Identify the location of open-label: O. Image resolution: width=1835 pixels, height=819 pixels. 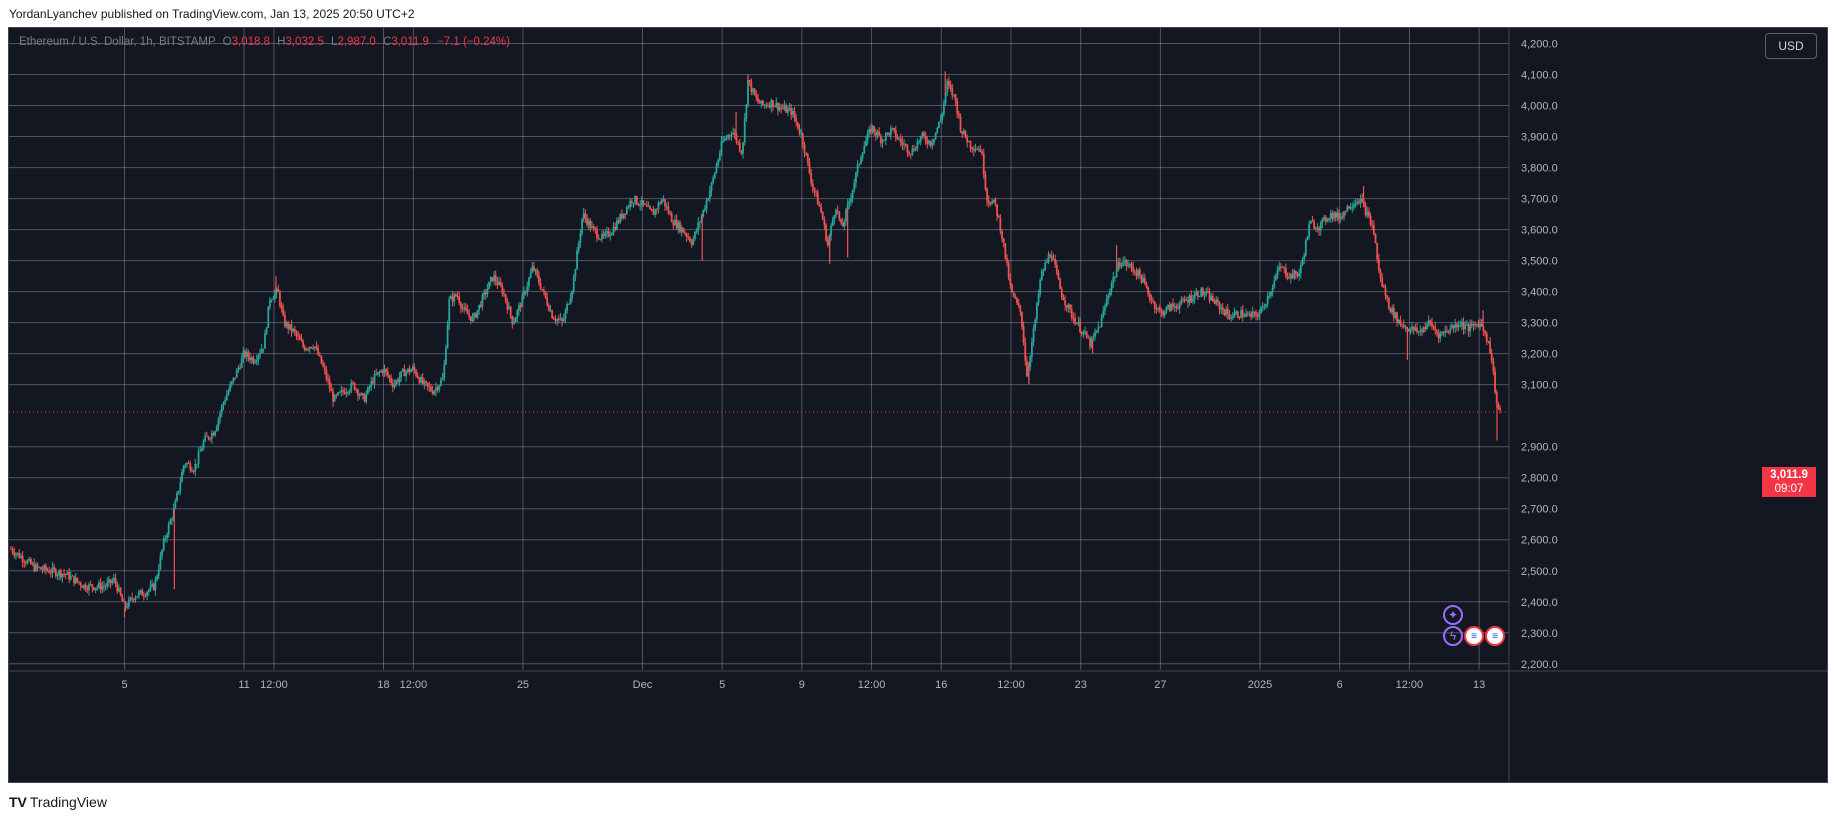
(227, 42).